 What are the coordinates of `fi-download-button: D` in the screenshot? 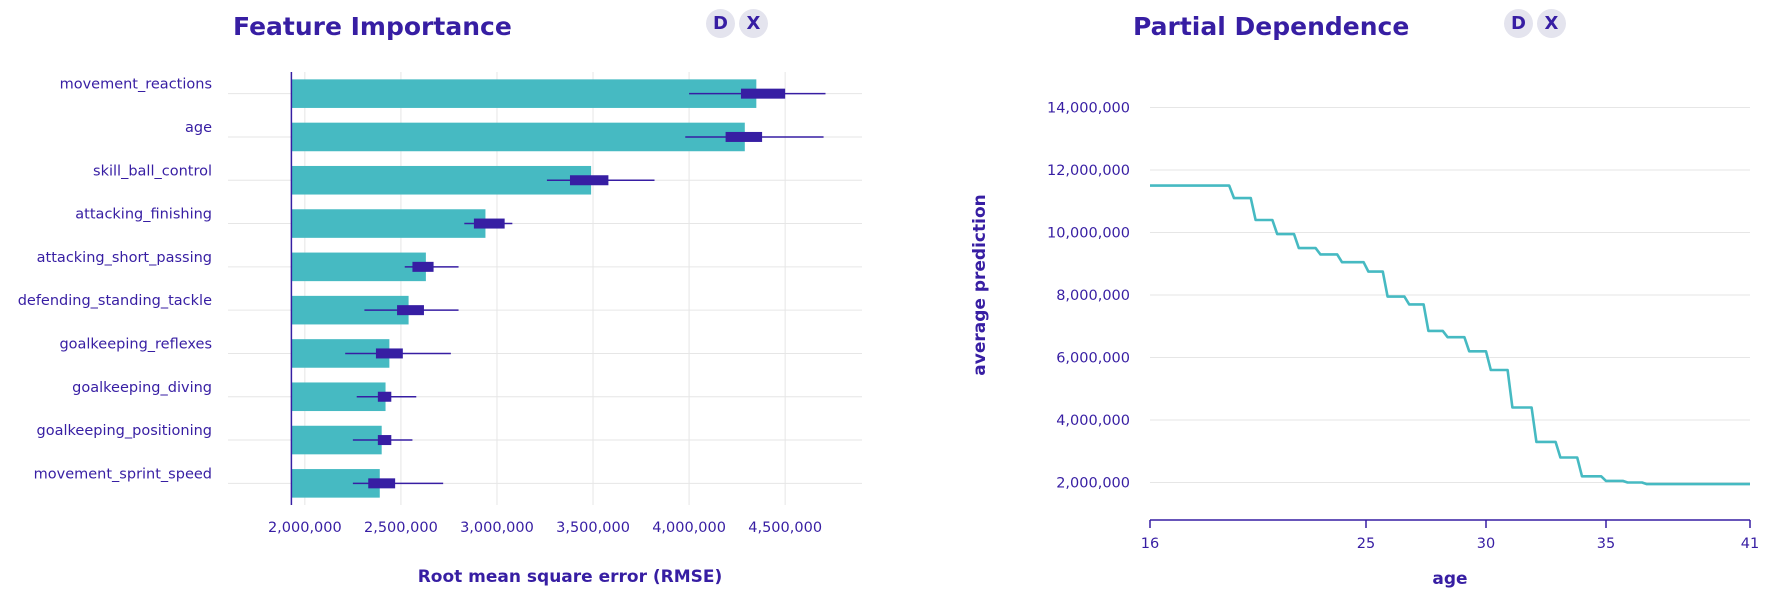 It's located at (720, 23).